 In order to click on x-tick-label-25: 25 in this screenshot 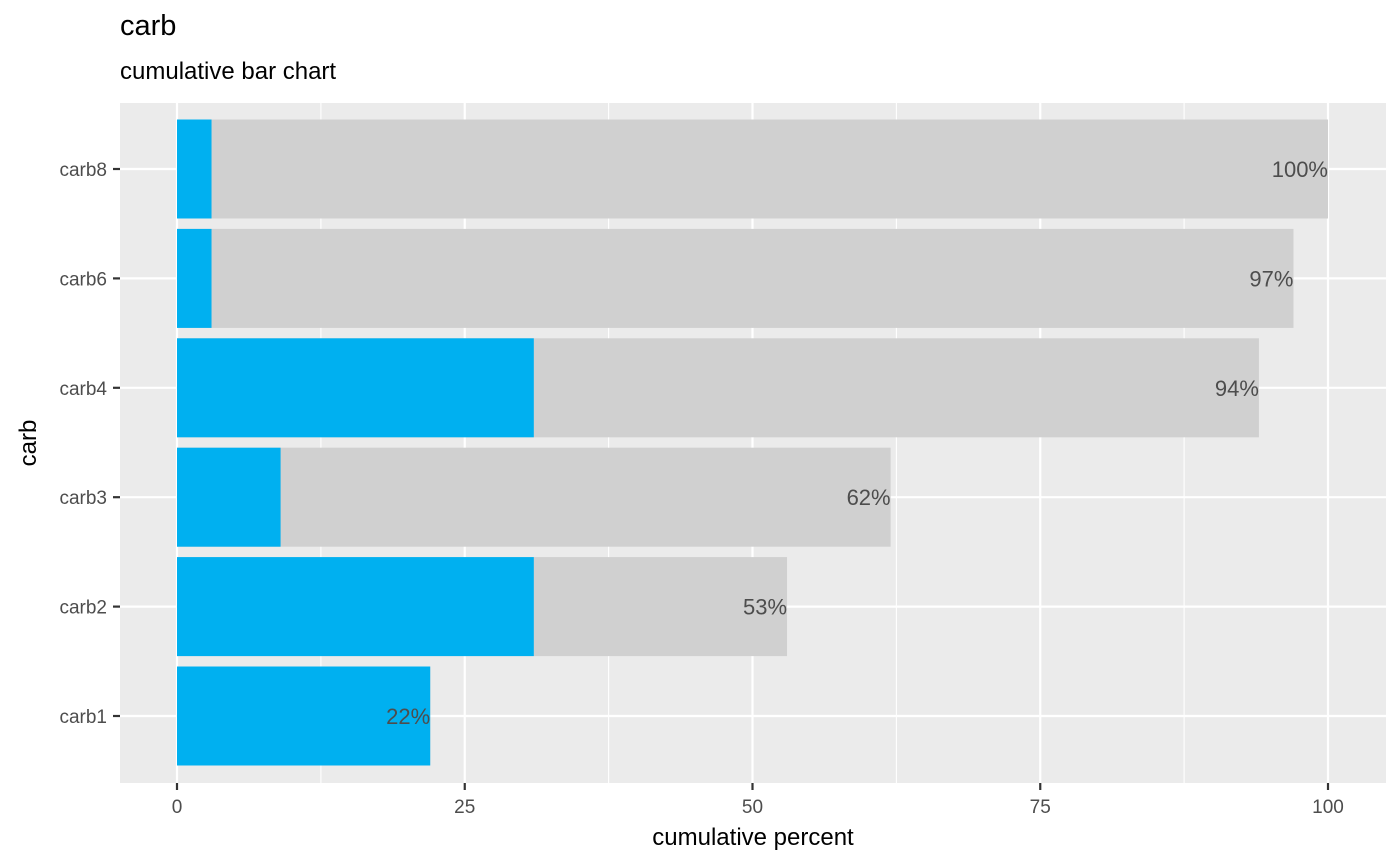, I will do `click(464, 807)`.